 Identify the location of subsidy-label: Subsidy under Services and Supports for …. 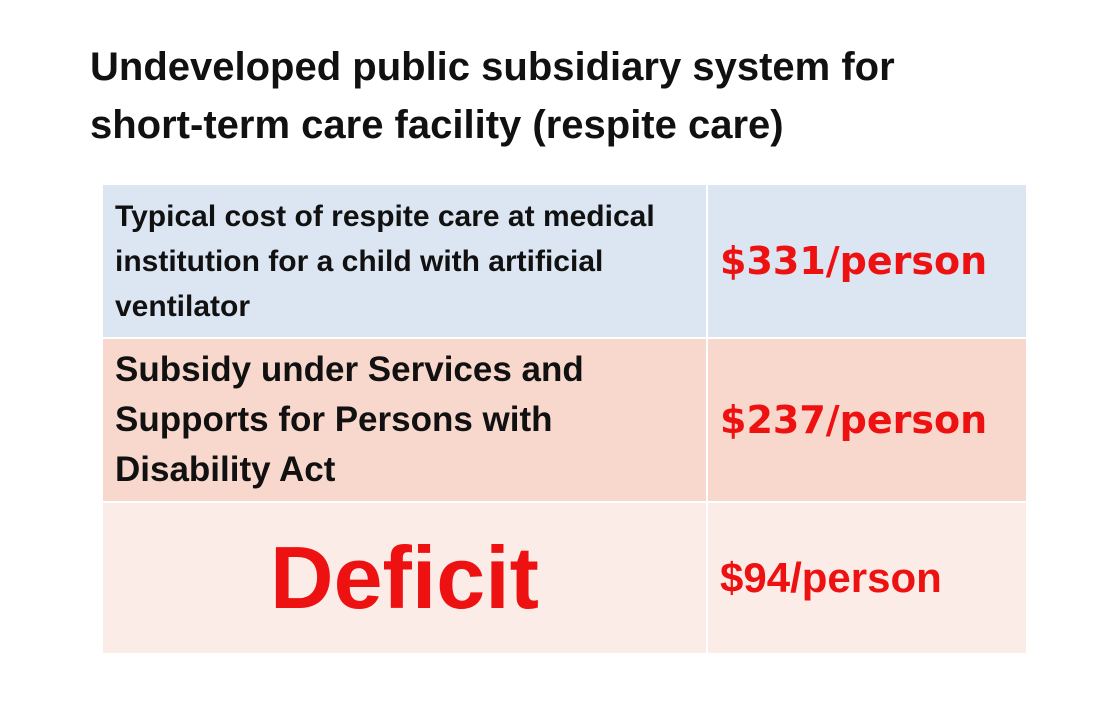
(405, 420).